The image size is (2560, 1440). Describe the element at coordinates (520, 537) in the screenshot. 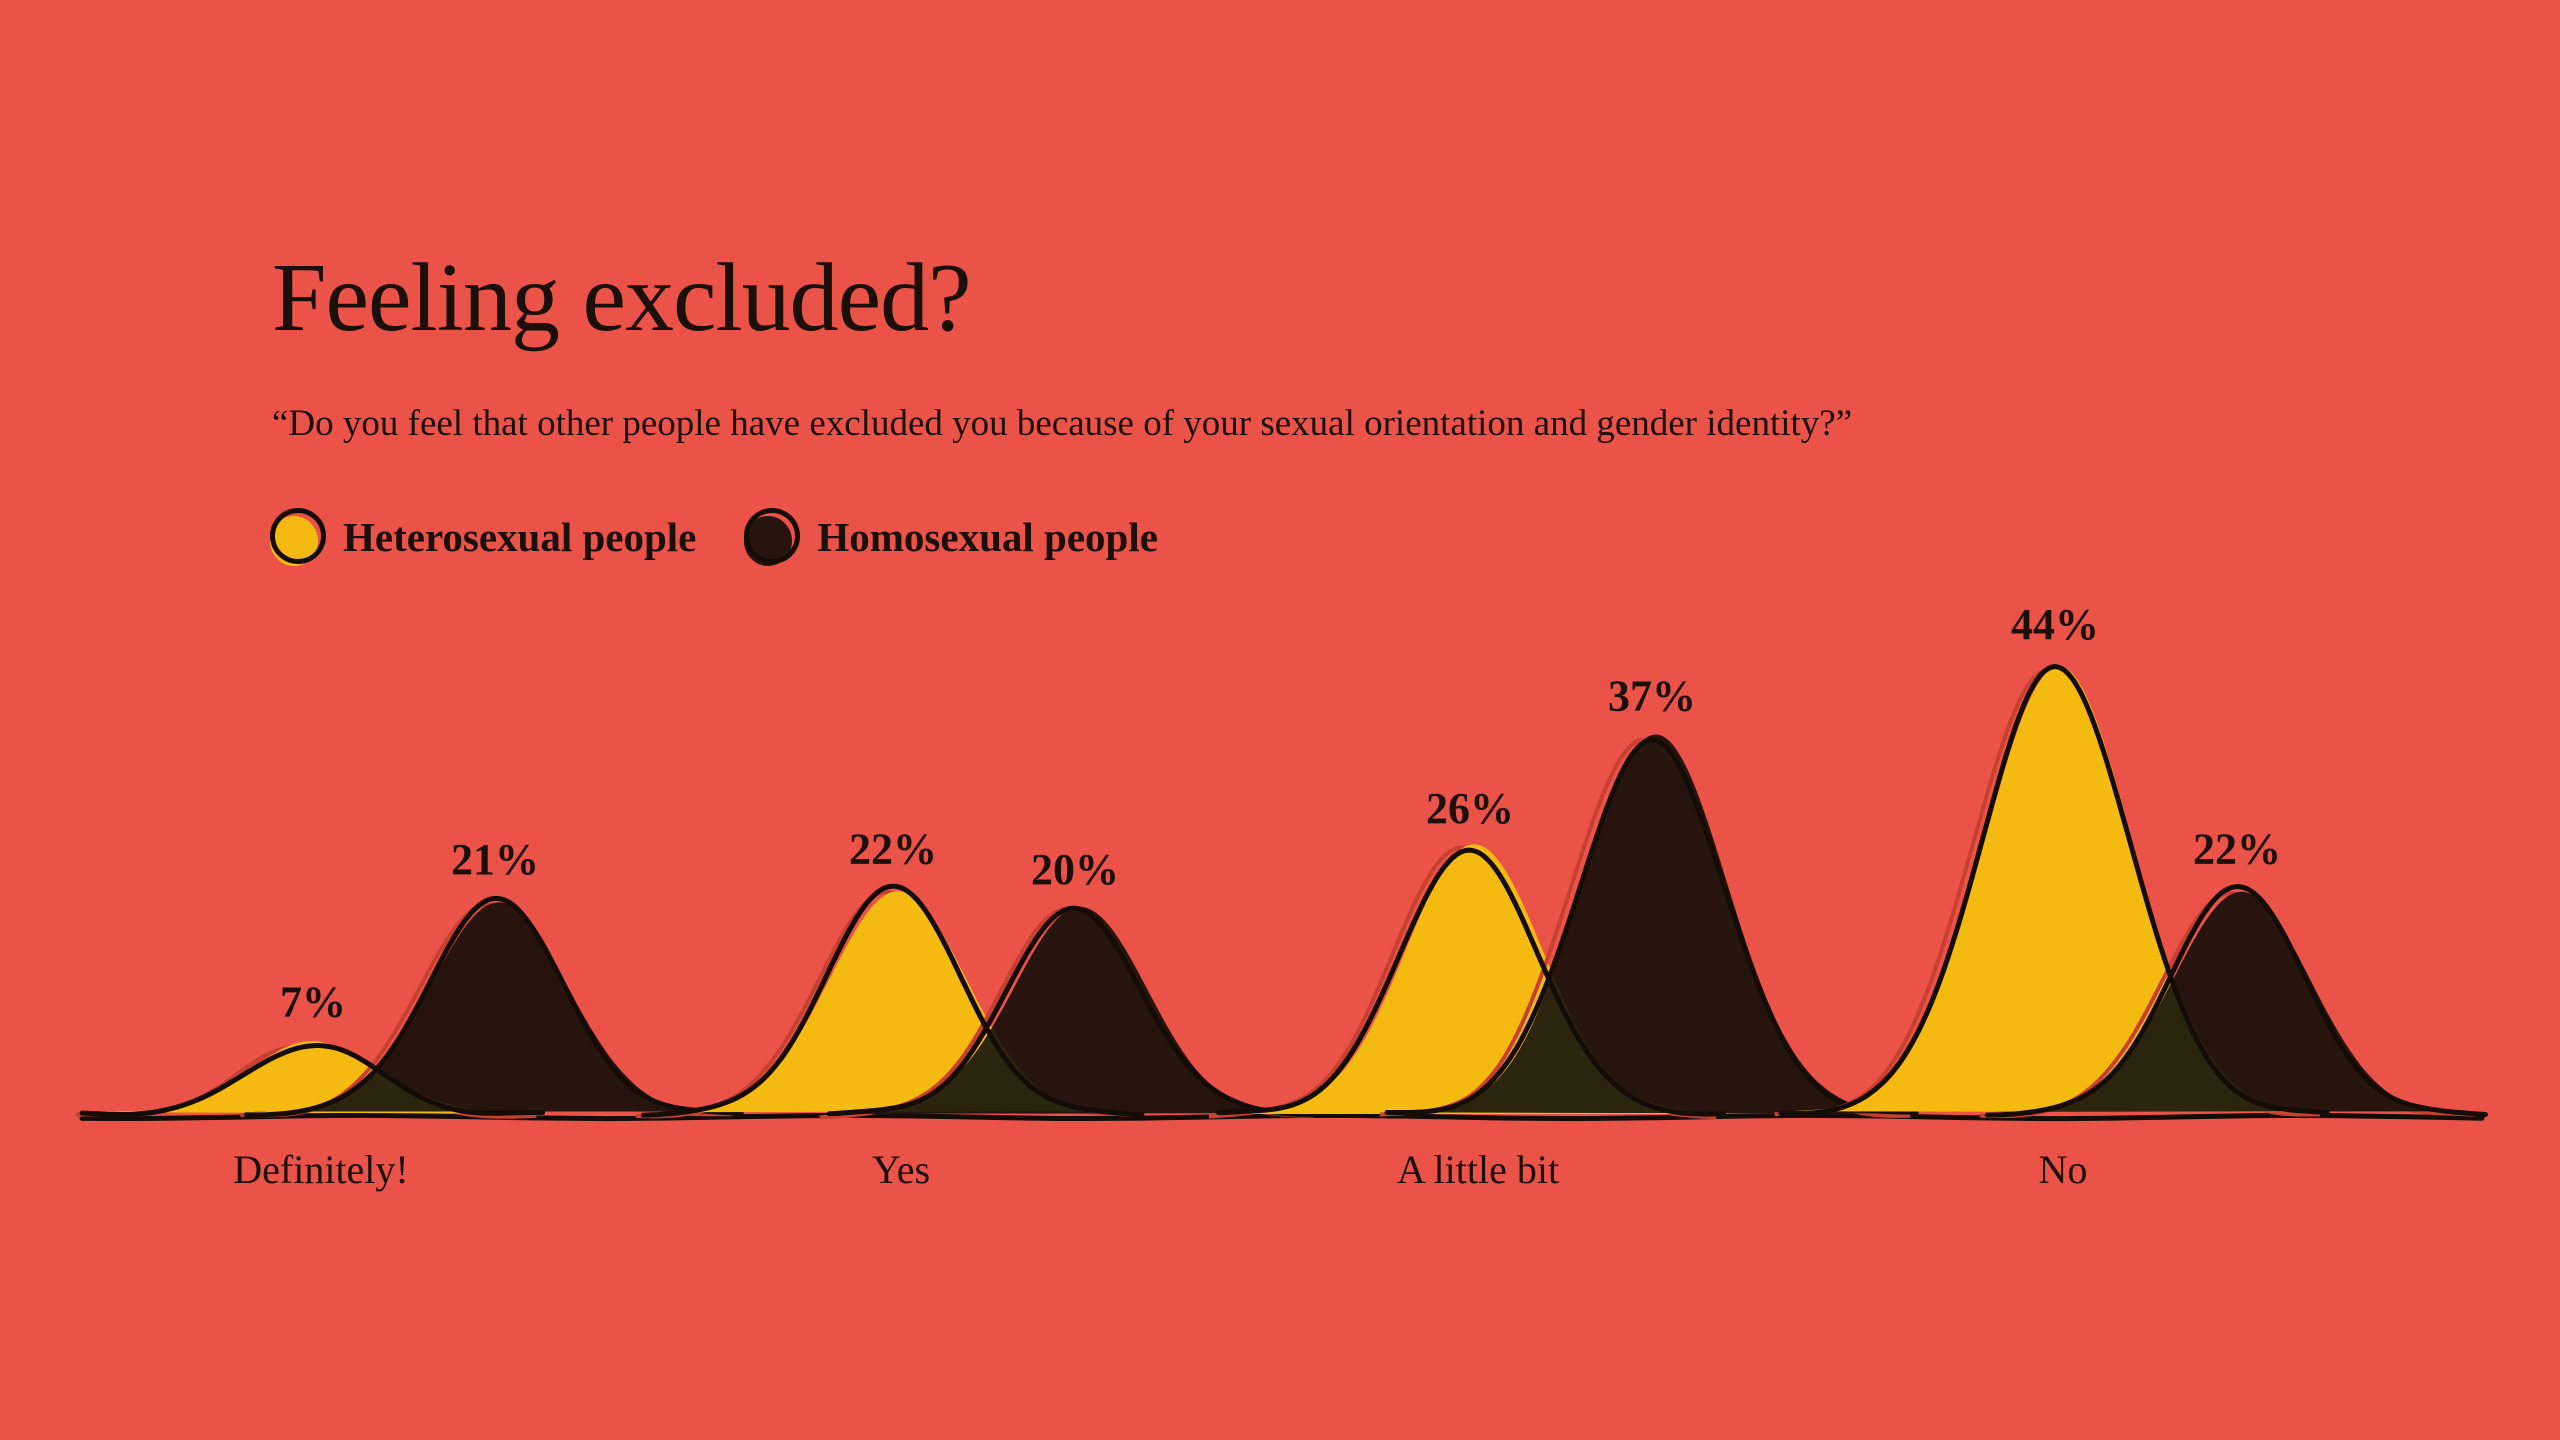

I see `legend-label-heterosexual: Heterosexual people` at that location.